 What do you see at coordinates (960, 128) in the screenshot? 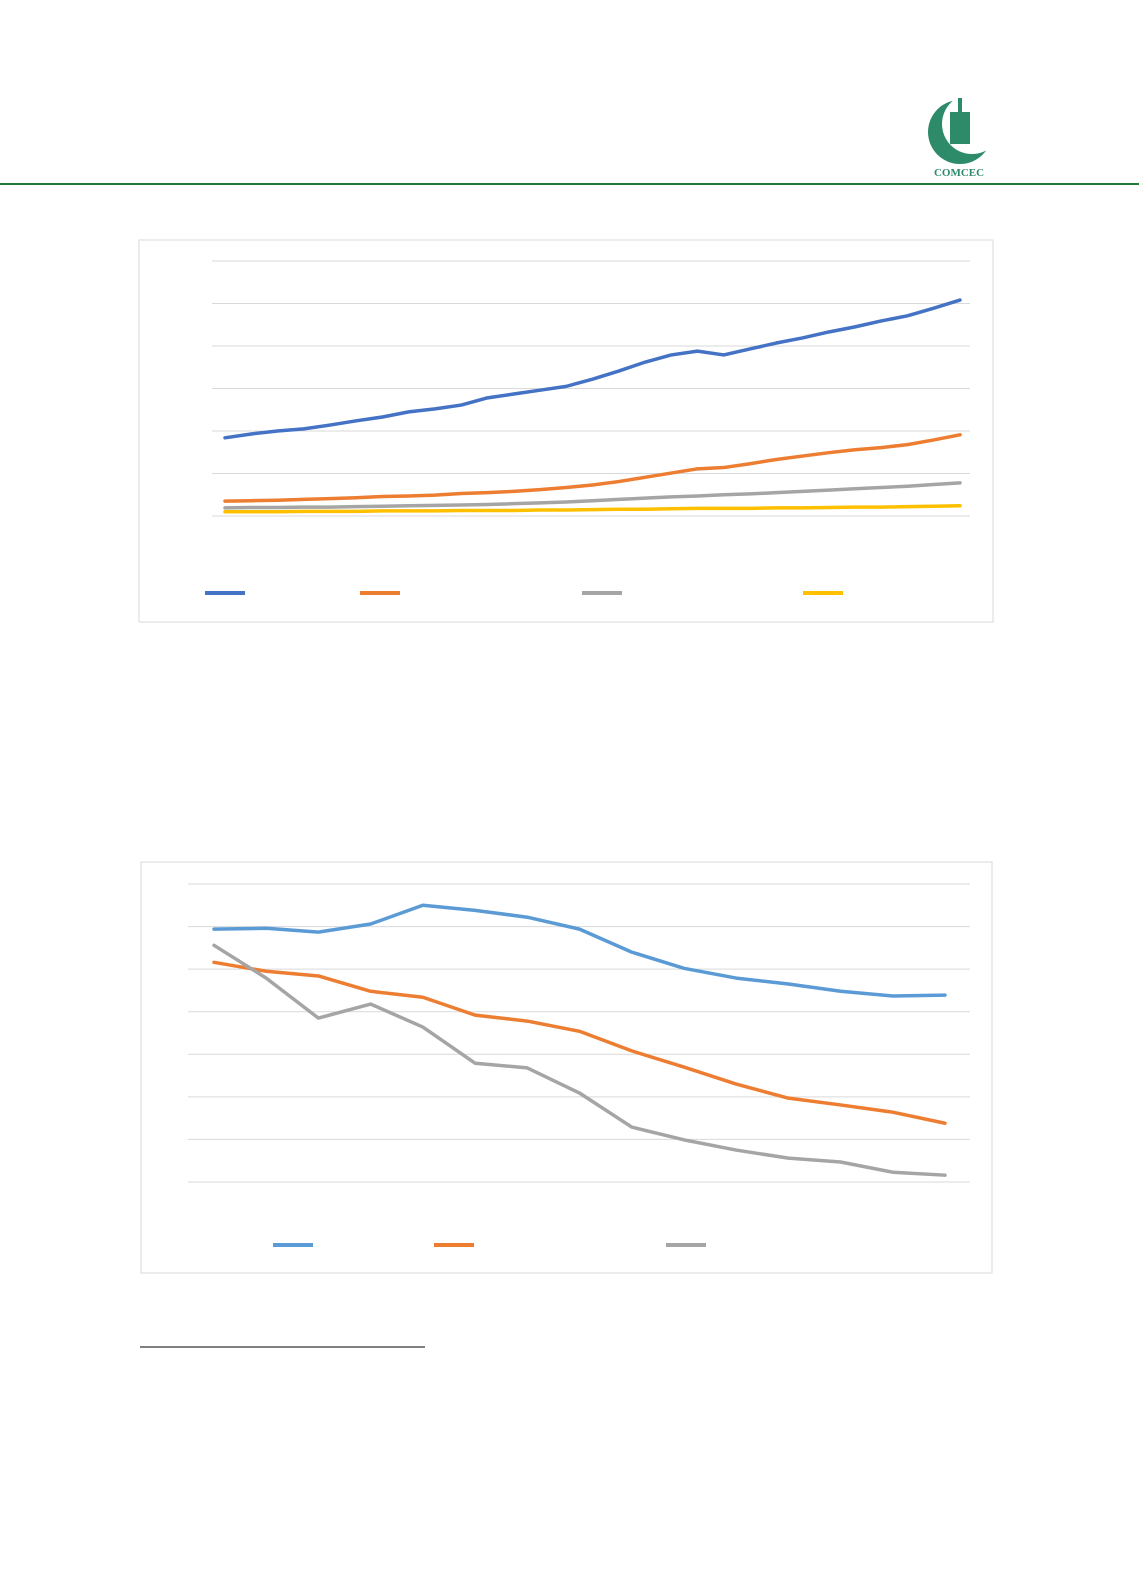
I see `logo-mosque` at bounding box center [960, 128].